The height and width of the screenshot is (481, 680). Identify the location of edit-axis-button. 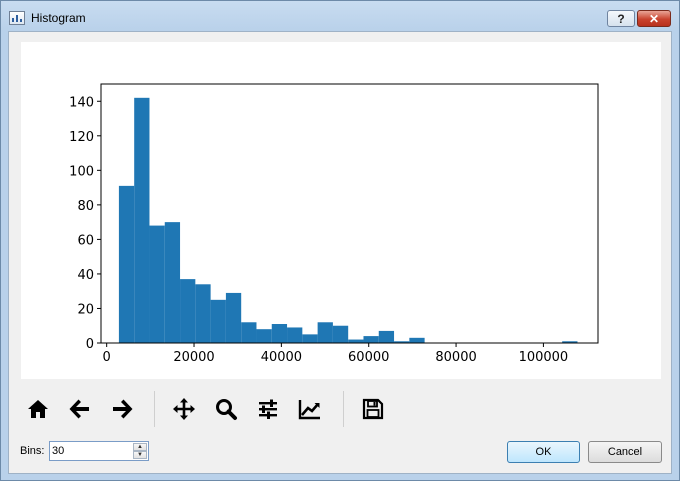
(310, 409).